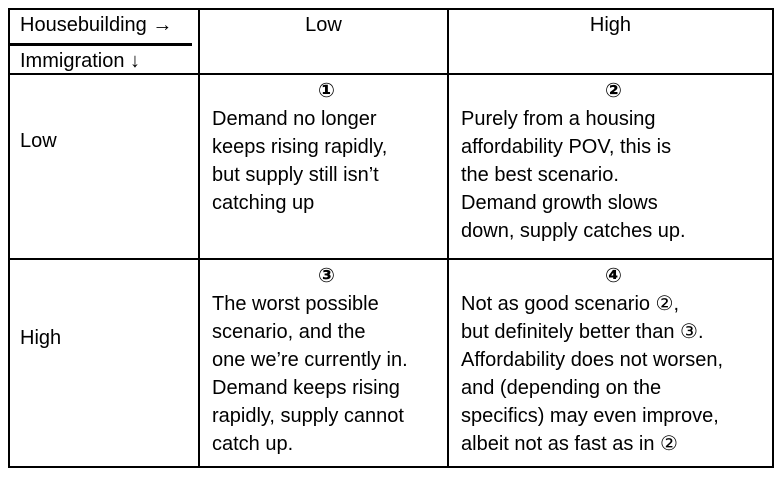 This screenshot has width=780, height=478. I want to click on header-row: Housebuilding → Immigration ↓ Low High, so click(391, 41).